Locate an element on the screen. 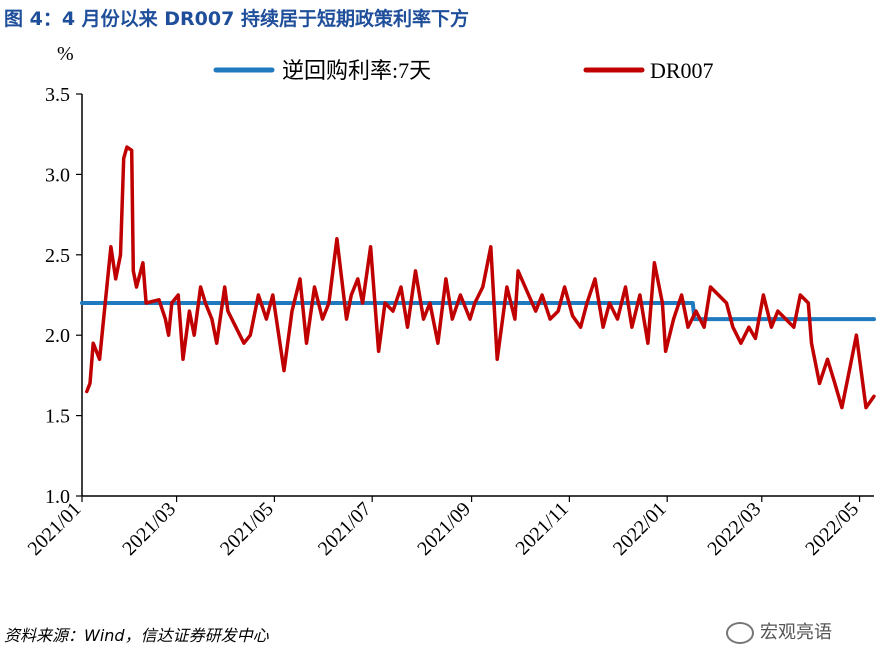  y-tick-label: 1.0 is located at coordinates (57, 497).